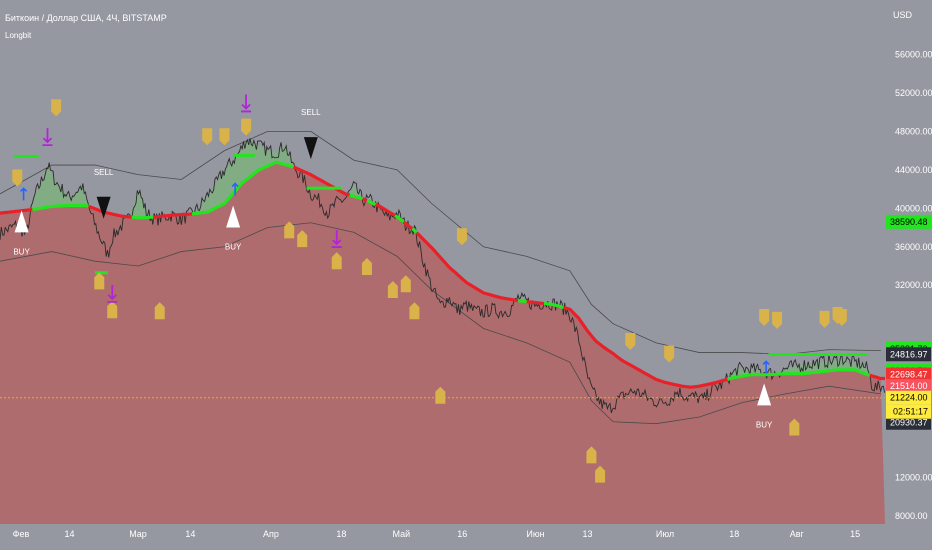  I want to click on x-tick-label: Июн, so click(535, 534).